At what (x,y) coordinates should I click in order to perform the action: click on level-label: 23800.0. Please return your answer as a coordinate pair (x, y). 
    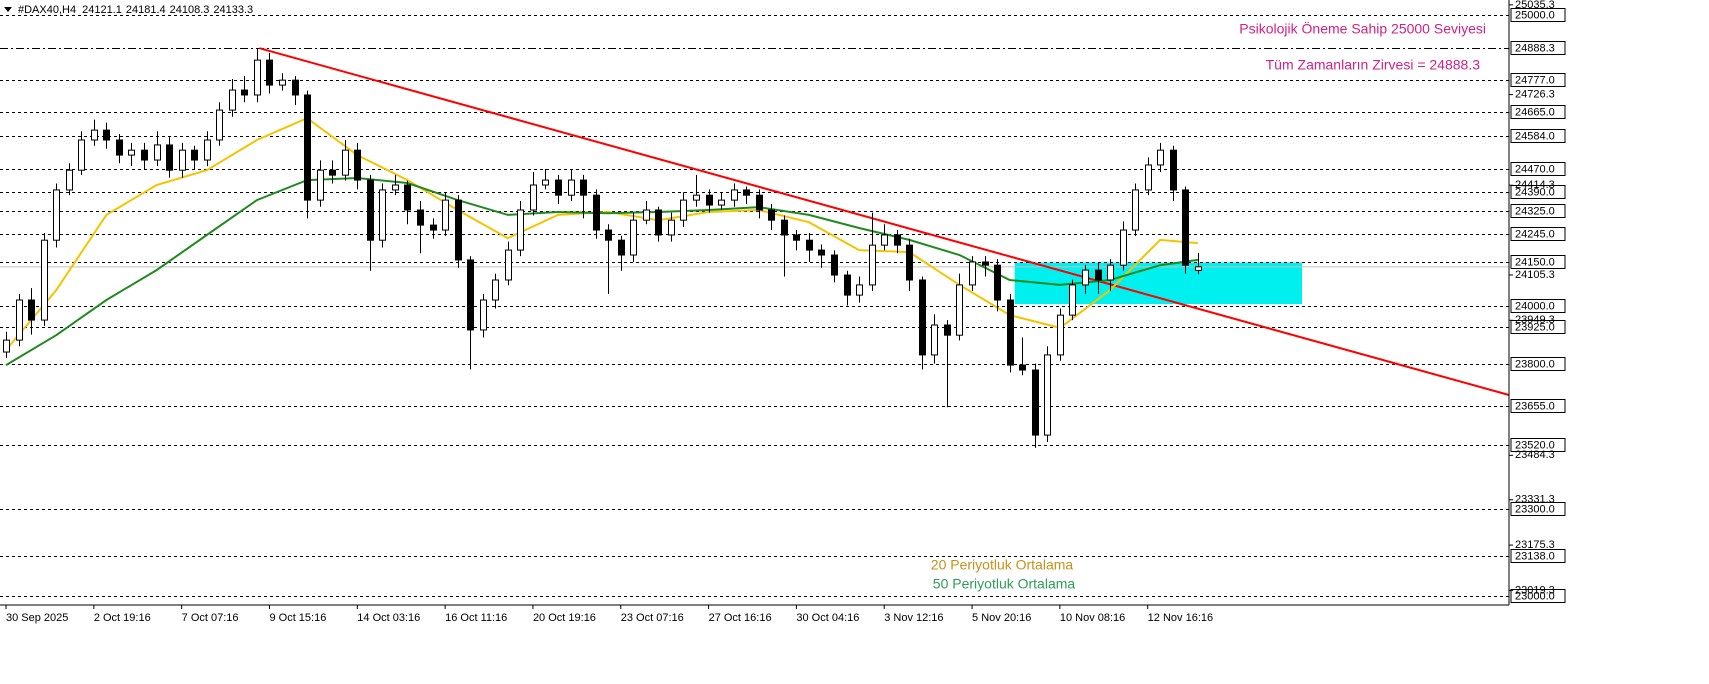
    Looking at the image, I should click on (1535, 364).